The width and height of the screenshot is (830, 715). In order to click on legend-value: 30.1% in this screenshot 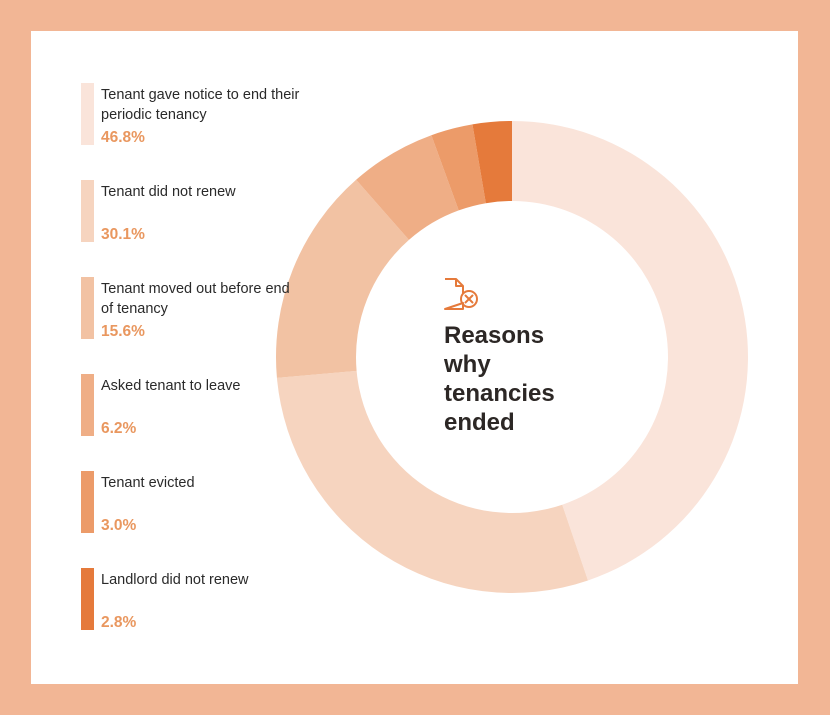, I will do `click(123, 234)`.